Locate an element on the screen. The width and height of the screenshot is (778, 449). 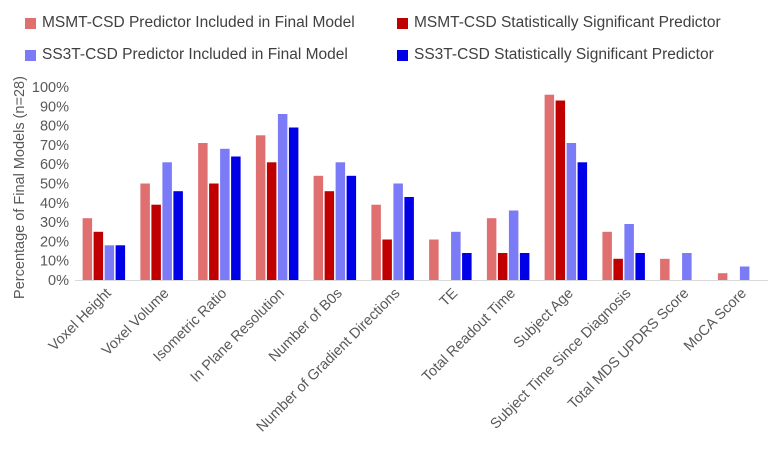
x-tick-label: Total Readout Time is located at coordinates (469, 336).